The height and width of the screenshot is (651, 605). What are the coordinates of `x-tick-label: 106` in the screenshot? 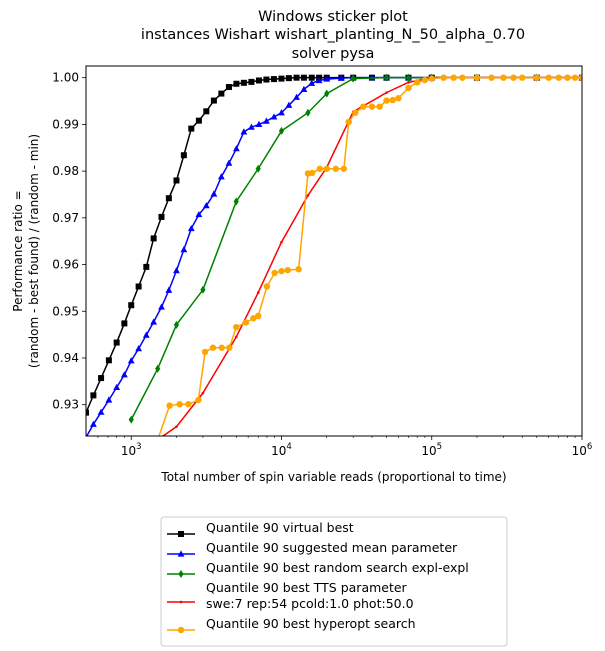 It's located at (582, 450).